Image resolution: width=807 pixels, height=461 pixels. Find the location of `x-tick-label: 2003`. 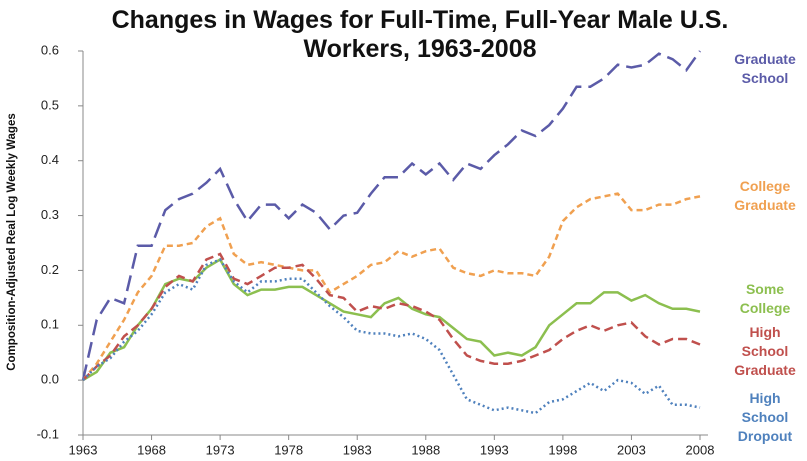

x-tick-label: 2003 is located at coordinates (631, 449).